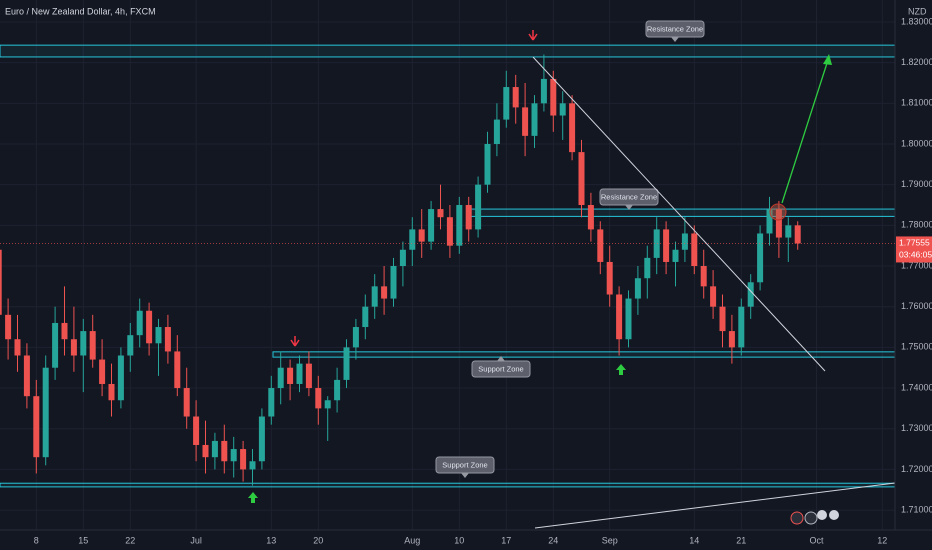 This screenshot has width=932, height=550. Describe the element at coordinates (412, 540) in the screenshot. I see `x-tick-label: Aug` at that location.